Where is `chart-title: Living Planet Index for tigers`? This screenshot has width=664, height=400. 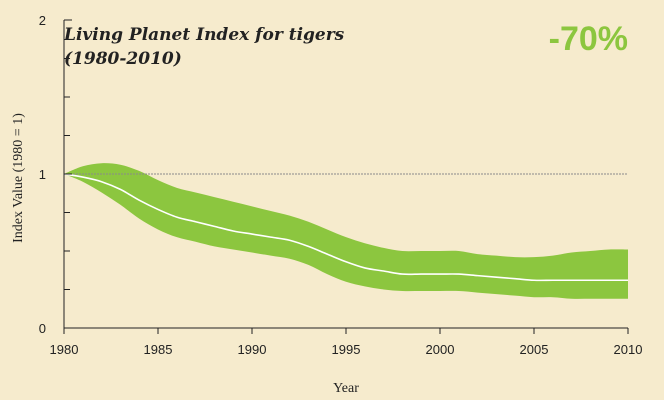
chart-title: Living Planet Index for tigers is located at coordinates (204, 35).